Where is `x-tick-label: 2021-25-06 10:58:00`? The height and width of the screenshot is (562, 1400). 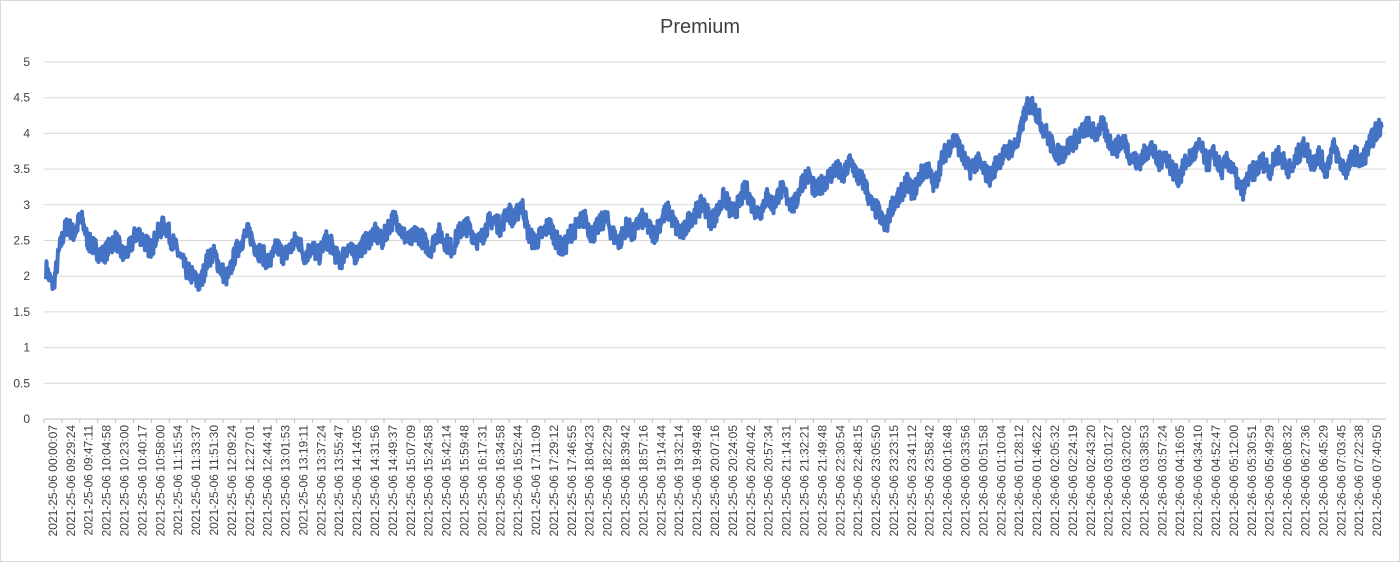 x-tick-label: 2021-25-06 10:58:00 is located at coordinates (160, 481).